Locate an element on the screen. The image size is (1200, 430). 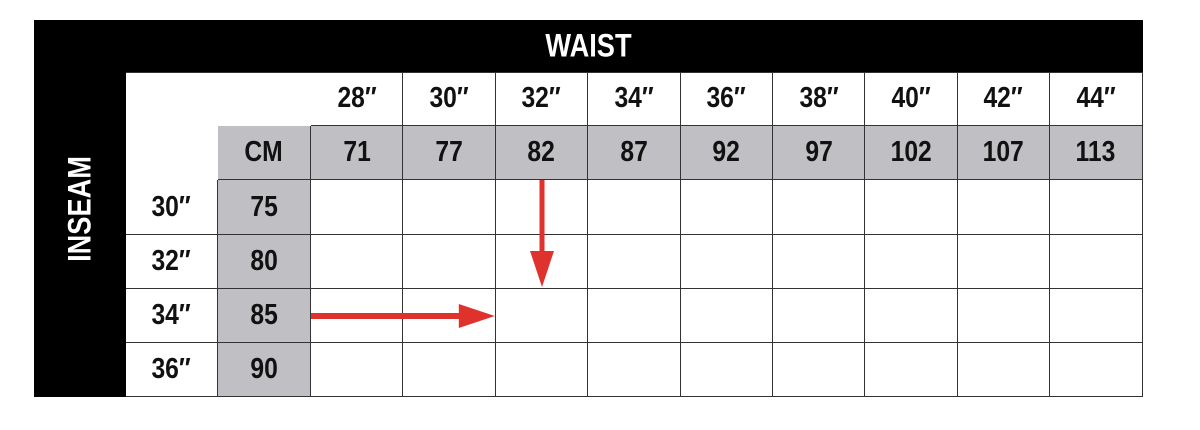
waist-inch-header: 36″ is located at coordinates (726, 99).